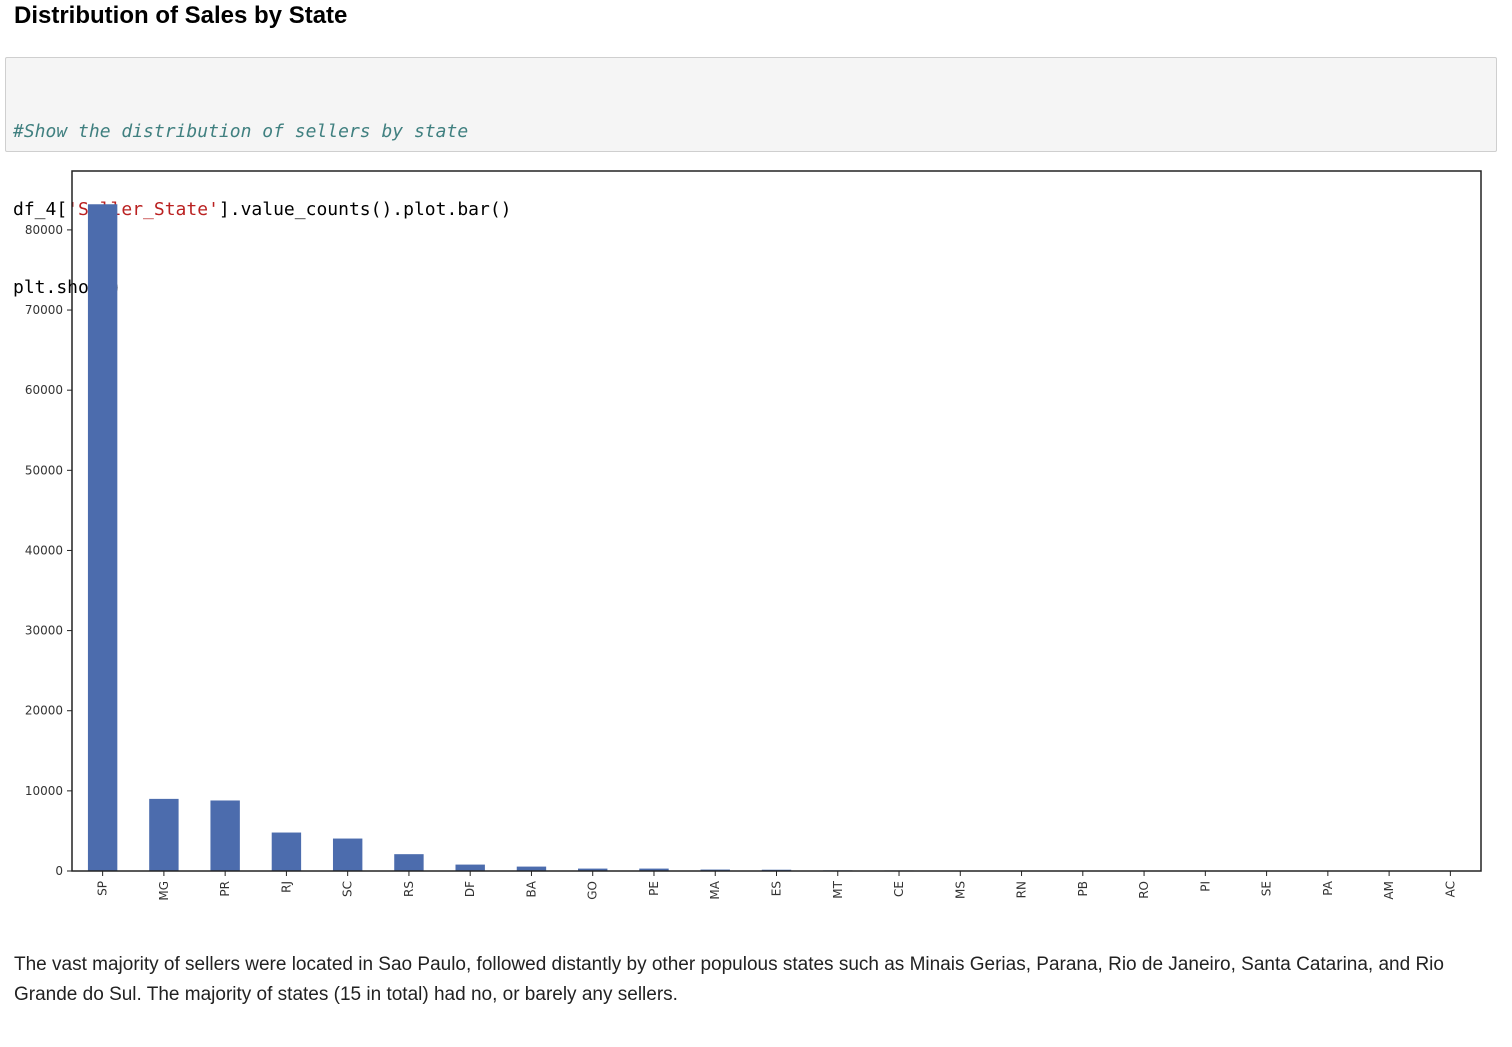 Image resolution: width=1512 pixels, height=1047 pixels. Describe the element at coordinates (59, 871) in the screenshot. I see `y-tick-label: 0` at that location.